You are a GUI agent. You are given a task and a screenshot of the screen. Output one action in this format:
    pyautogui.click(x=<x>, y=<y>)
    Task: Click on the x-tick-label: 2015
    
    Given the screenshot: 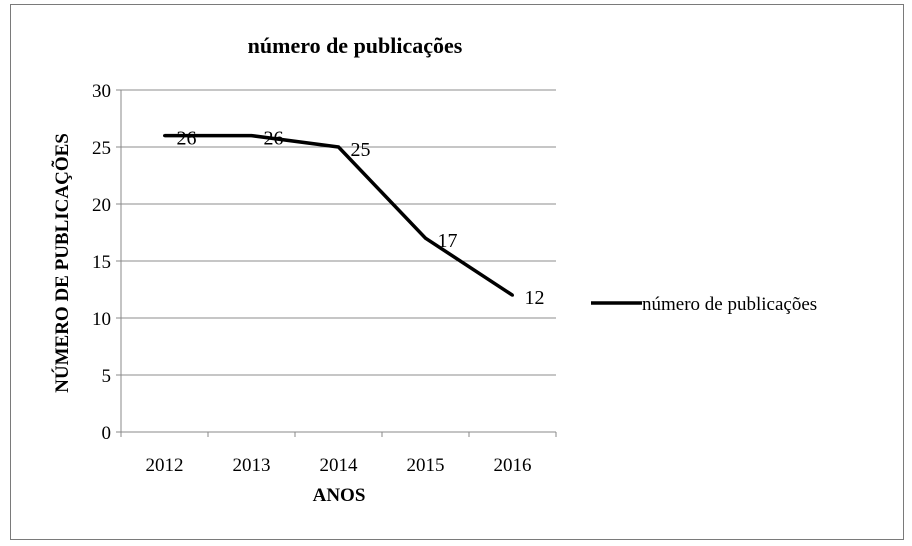 What is the action you would take?
    pyautogui.click(x=426, y=465)
    